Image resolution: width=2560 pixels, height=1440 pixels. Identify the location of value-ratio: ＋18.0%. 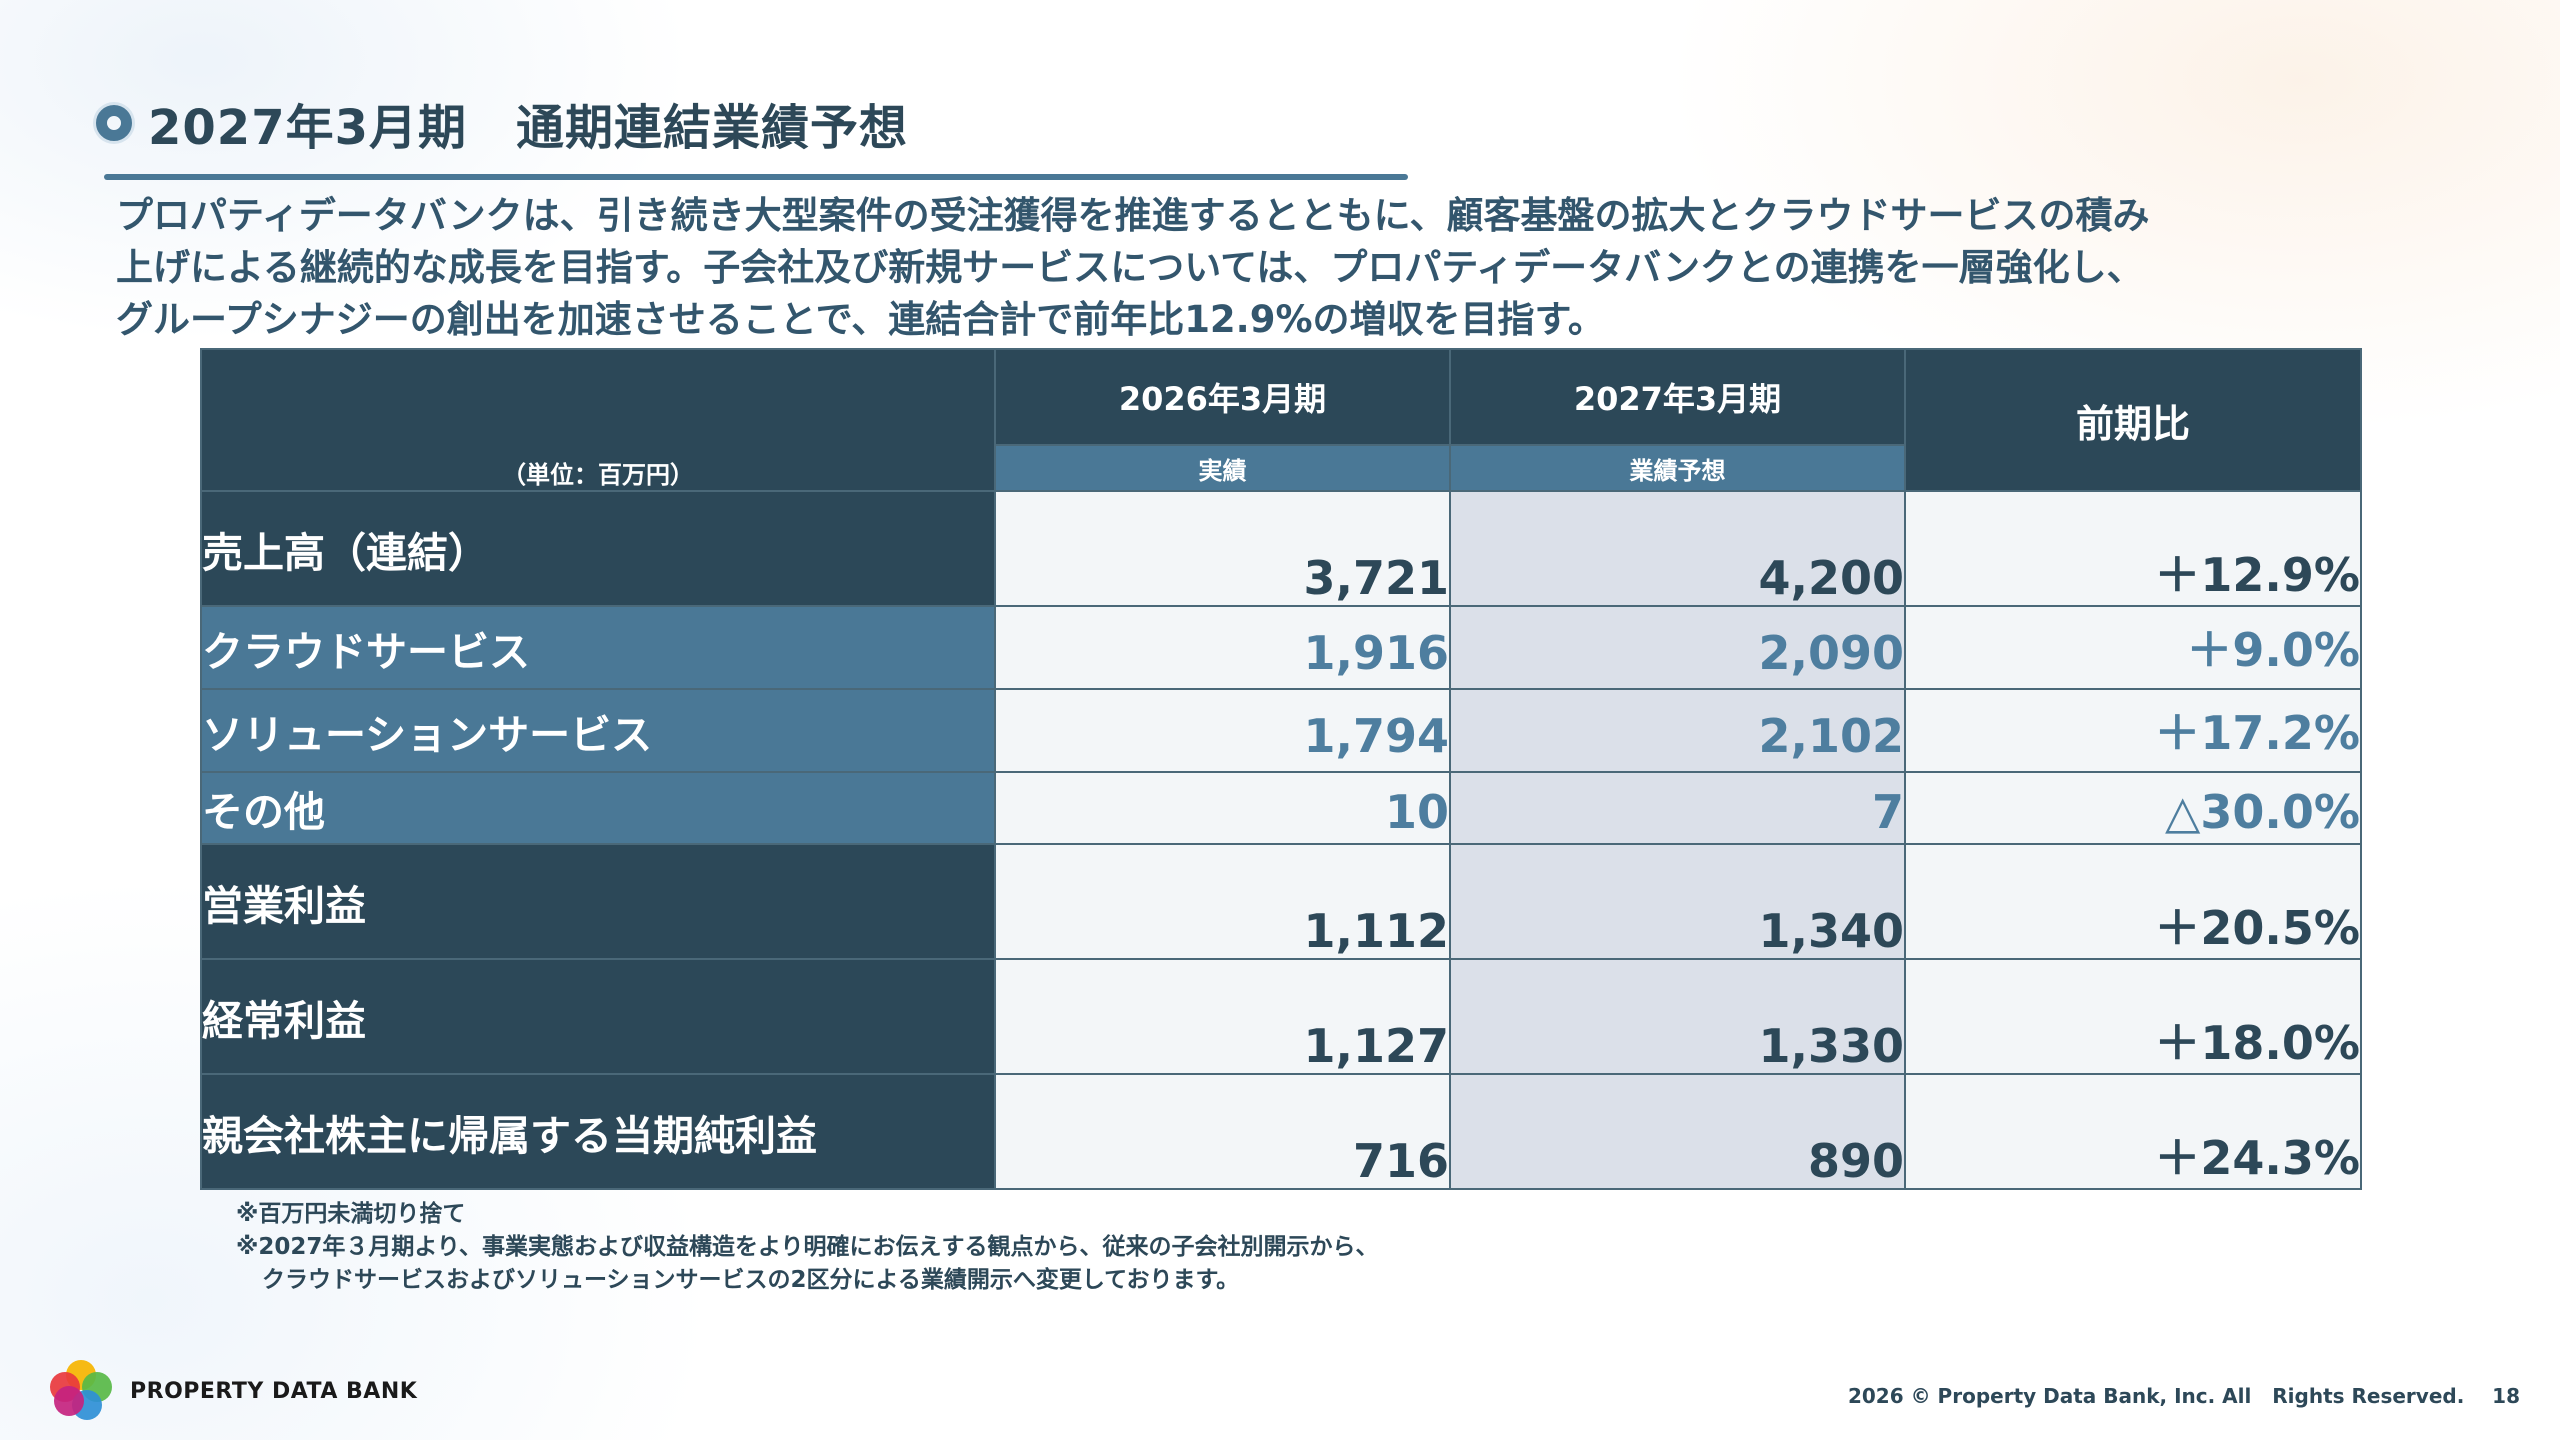
(2133, 1016).